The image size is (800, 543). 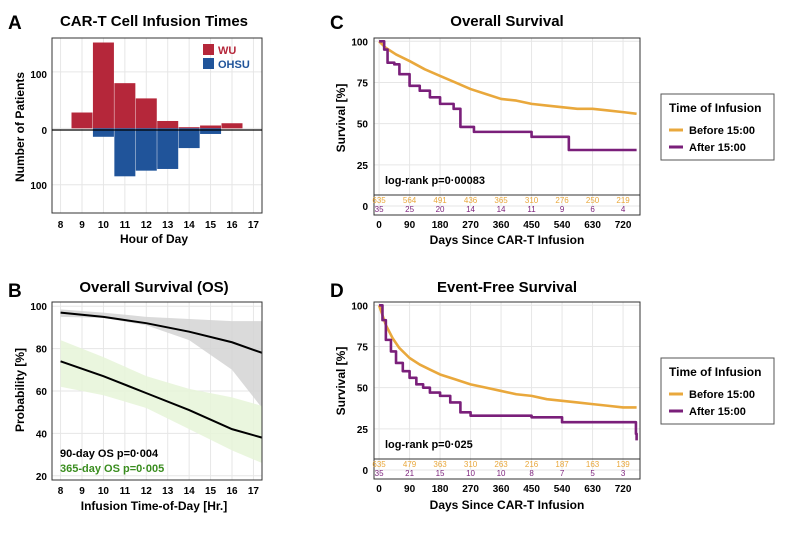 I want to click on x-tick: 630, so click(x=592, y=489).